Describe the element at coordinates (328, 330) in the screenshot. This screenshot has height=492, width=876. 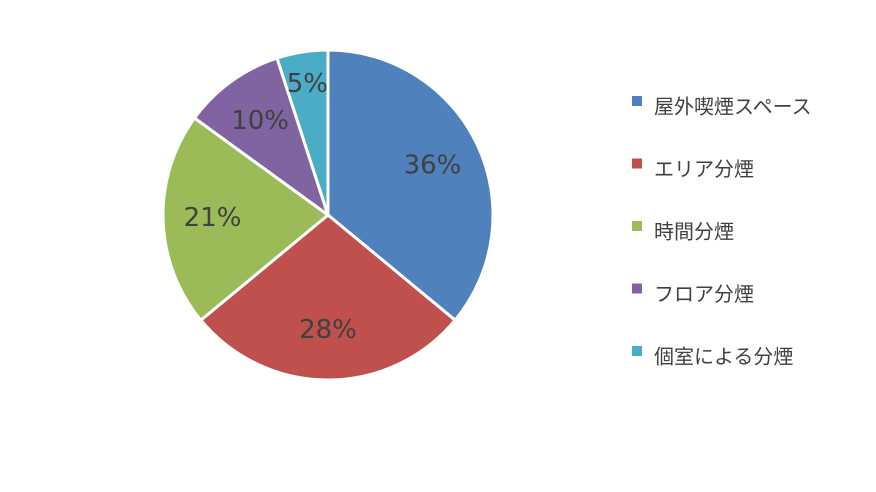
I see `data-label: 28%` at that location.